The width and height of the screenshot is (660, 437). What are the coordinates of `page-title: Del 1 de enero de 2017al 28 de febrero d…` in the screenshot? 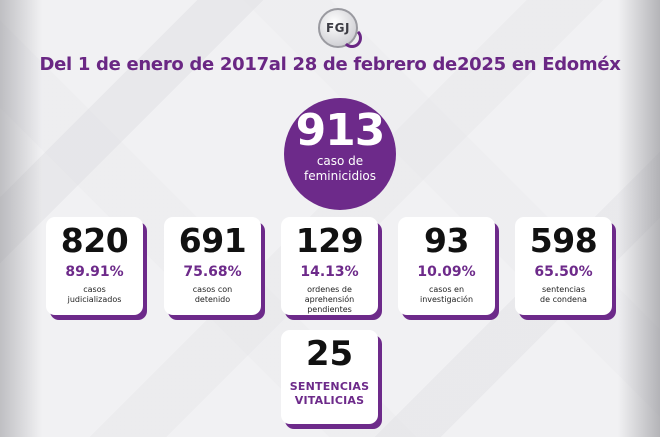 It's located at (330, 64).